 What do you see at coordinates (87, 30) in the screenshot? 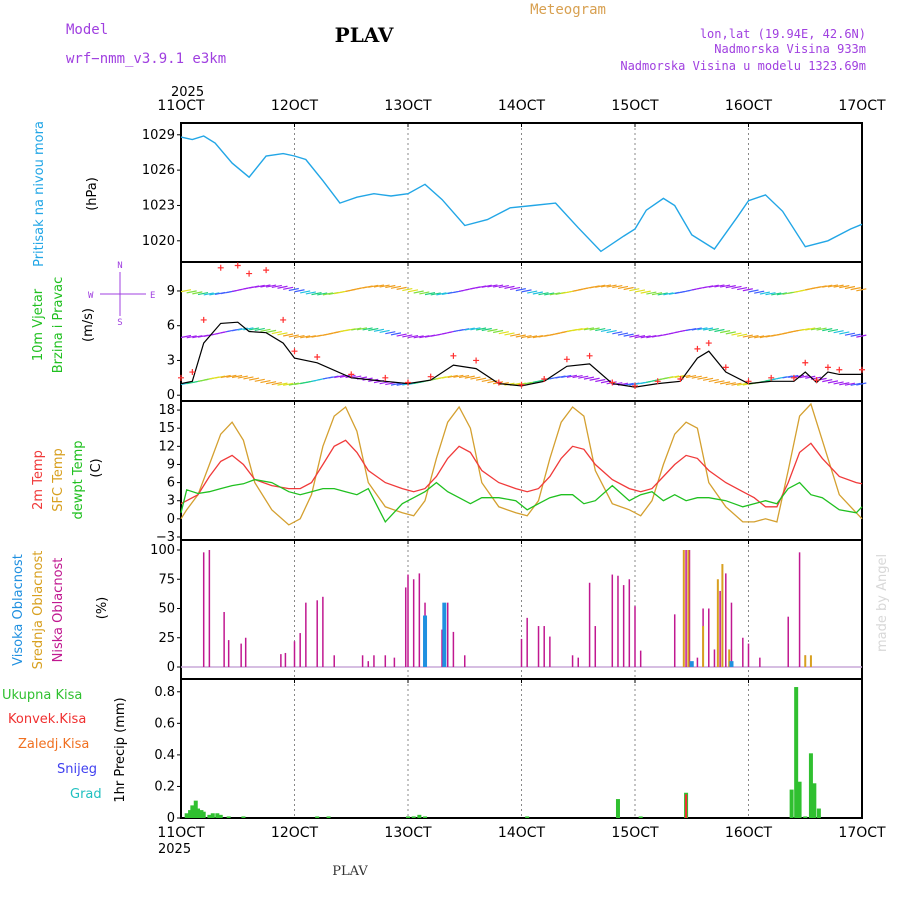
I see `model-label: Model` at bounding box center [87, 30].